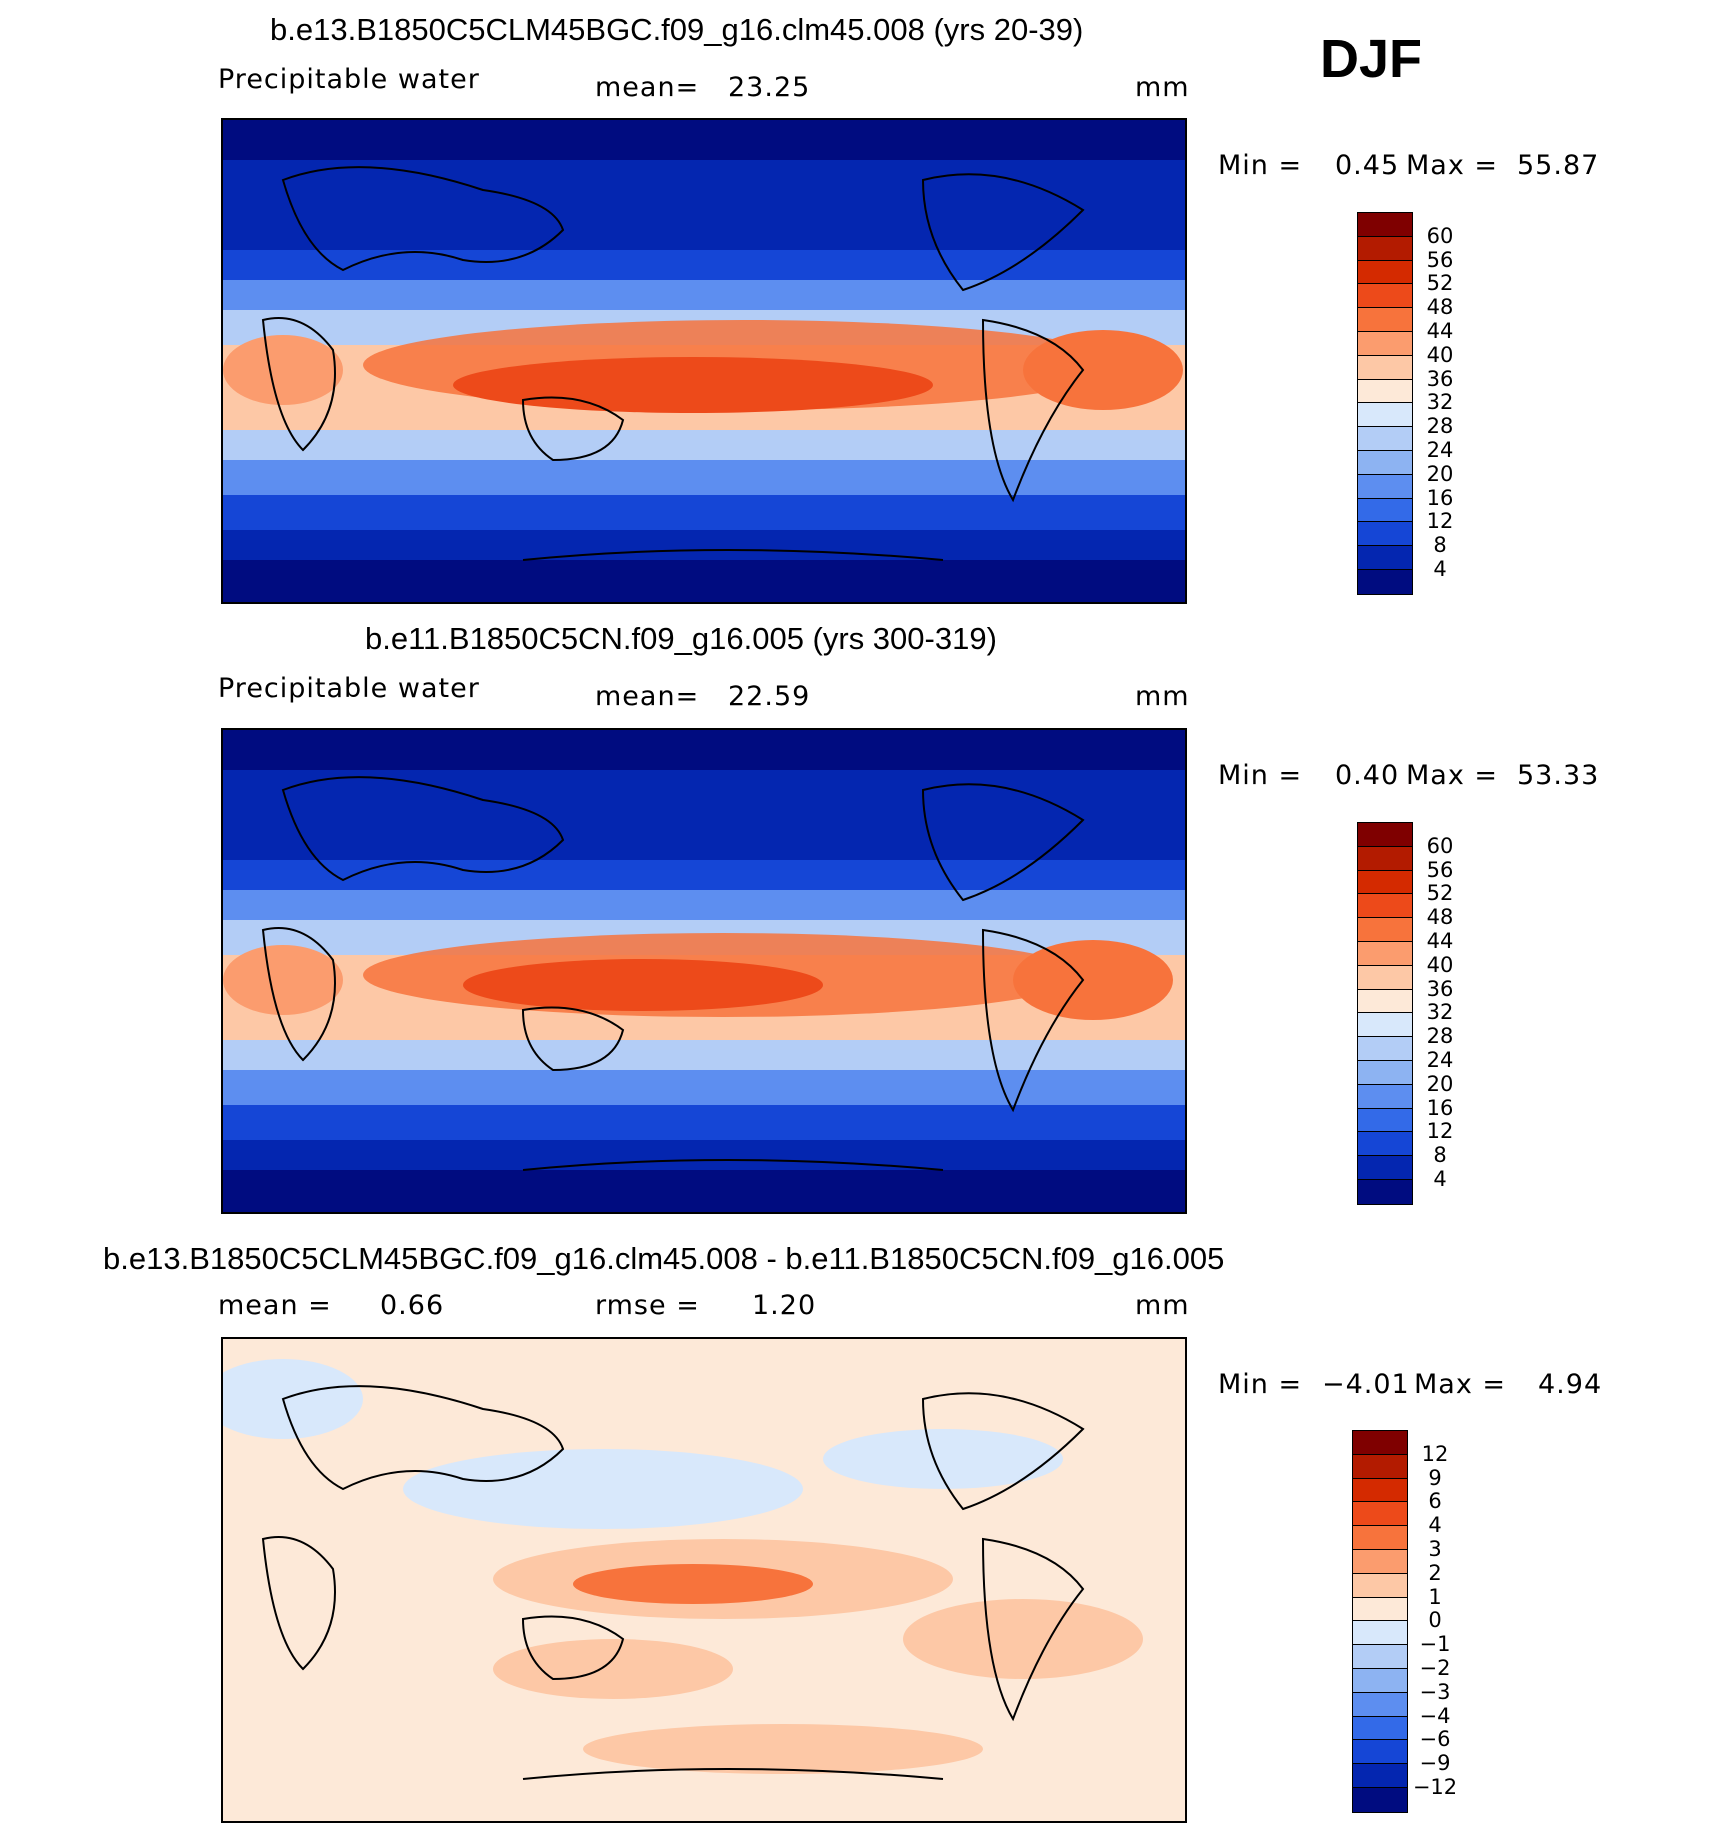 Image resolution: width=1710 pixels, height=1824 pixels. Describe the element at coordinates (1366, 1384) in the screenshot. I see `min-value: −4.01` at that location.